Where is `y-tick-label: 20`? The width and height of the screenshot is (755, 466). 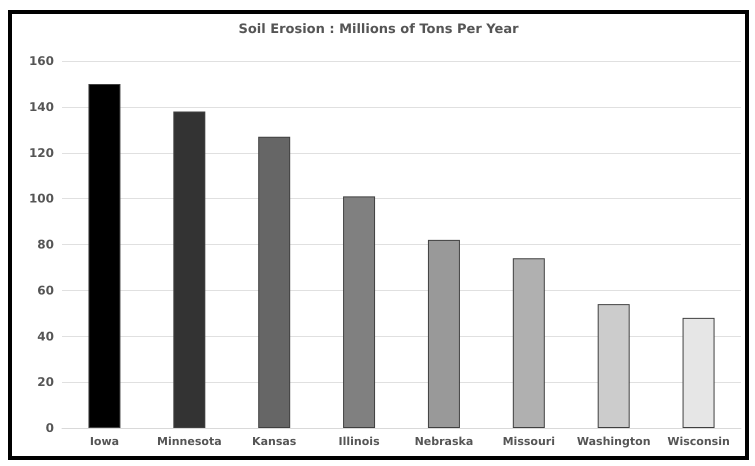
y-tick-label: 20 is located at coordinates (45, 382).